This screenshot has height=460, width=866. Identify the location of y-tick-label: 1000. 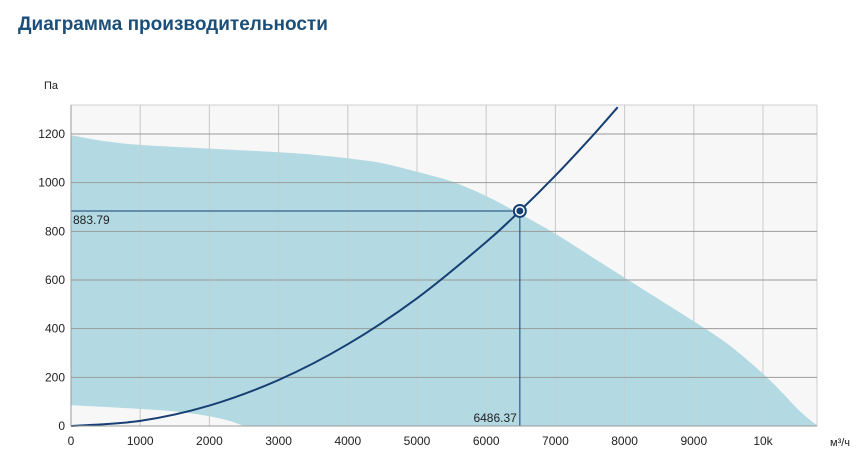
(51, 183).